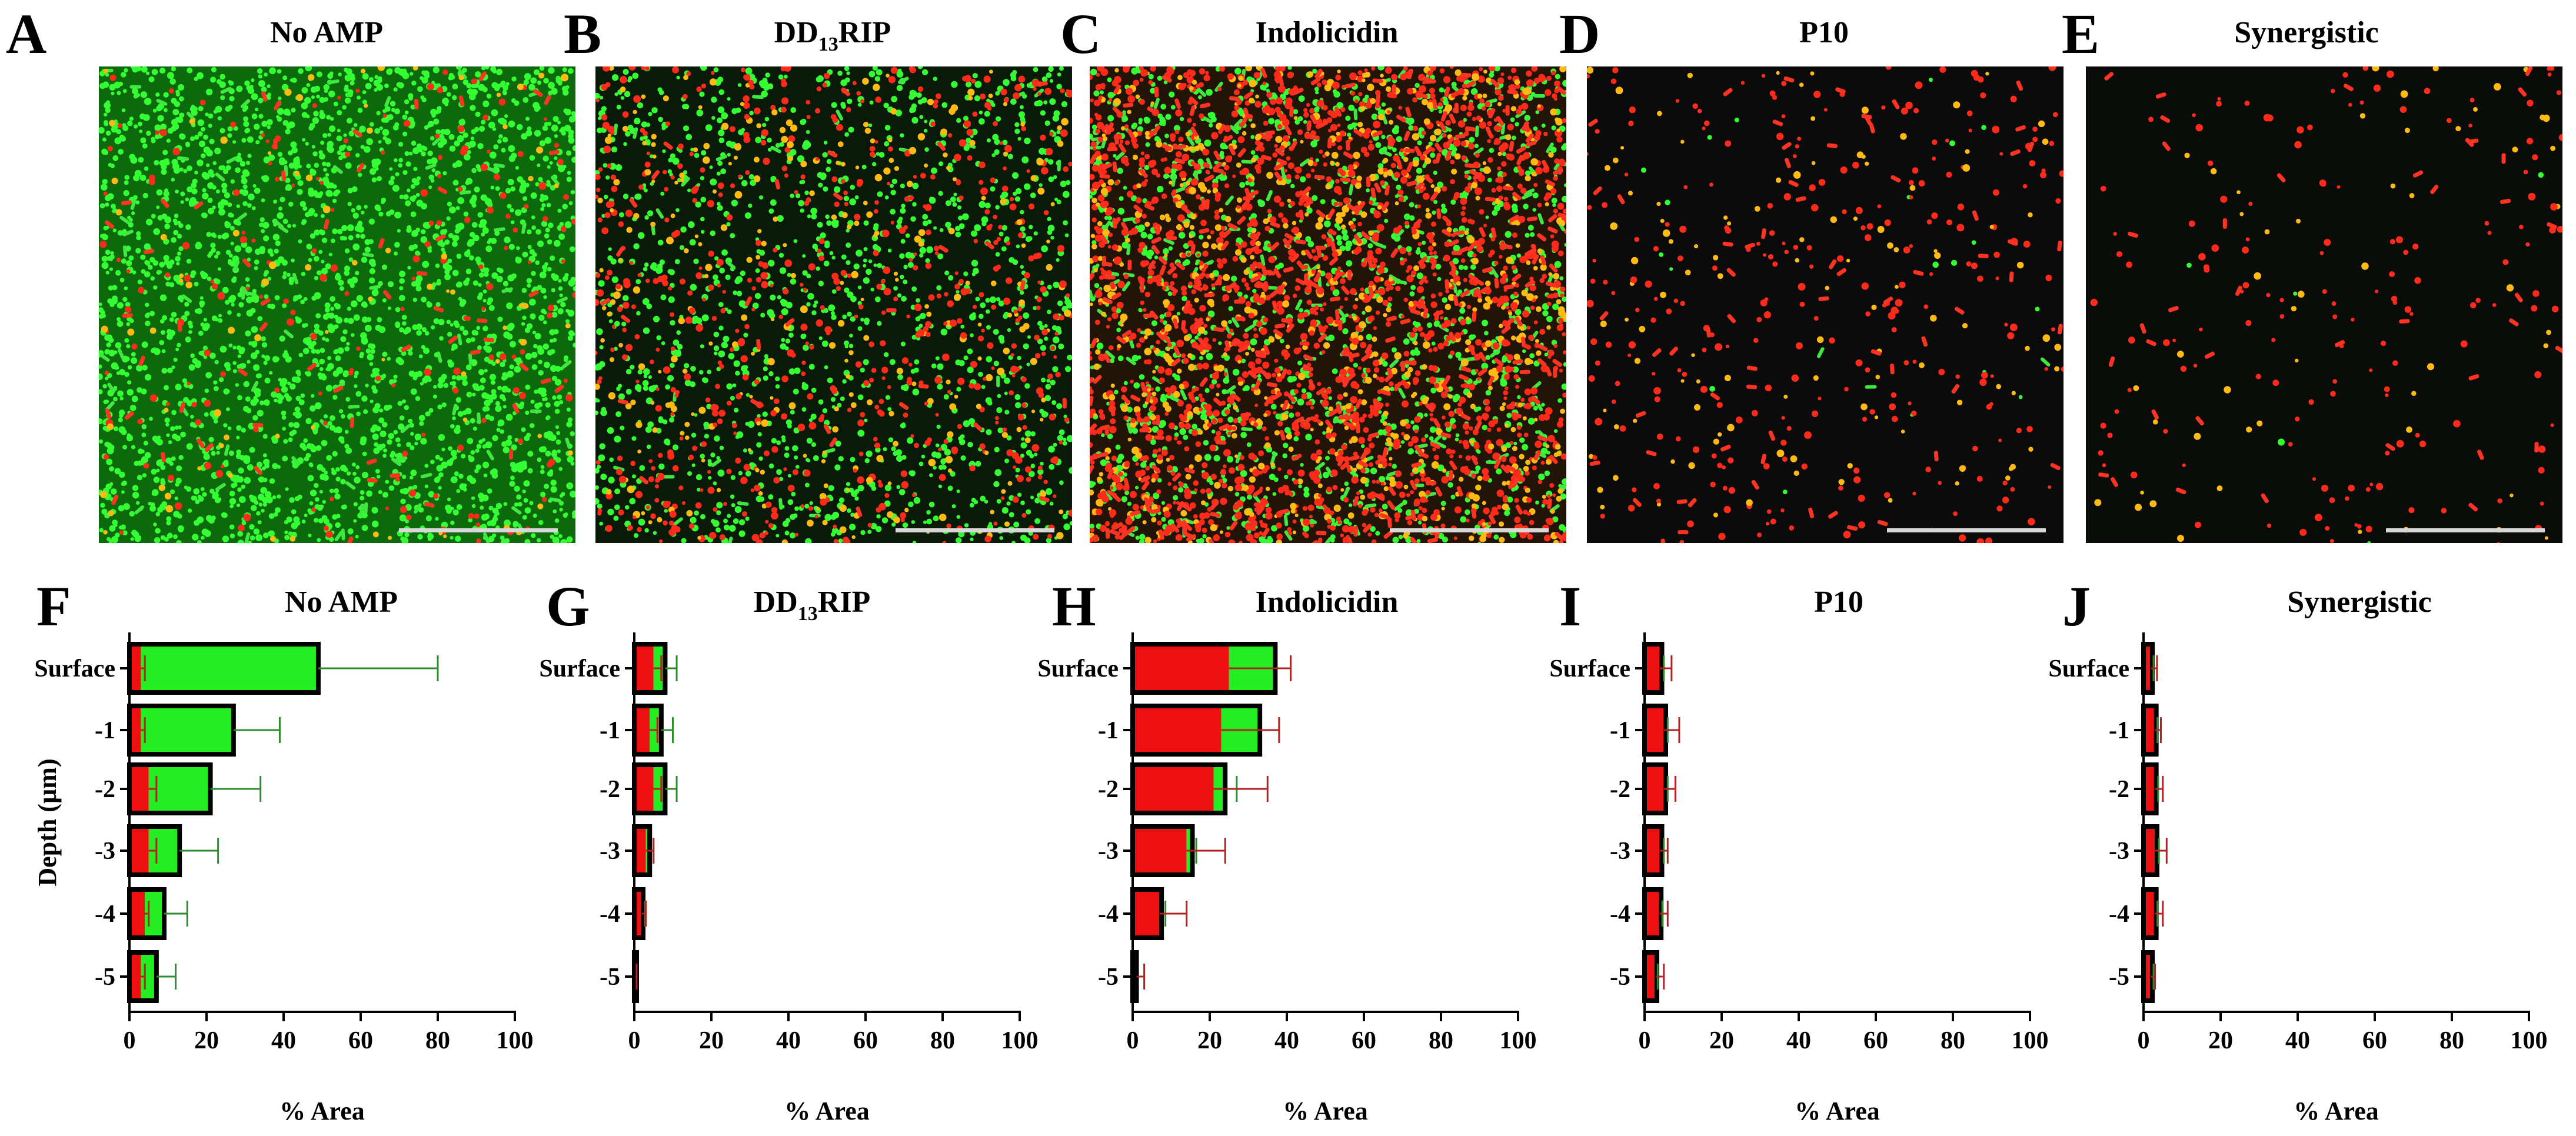 The image size is (2576, 1136). I want to click on chart-title-main: Synergistic, so click(2359, 602).